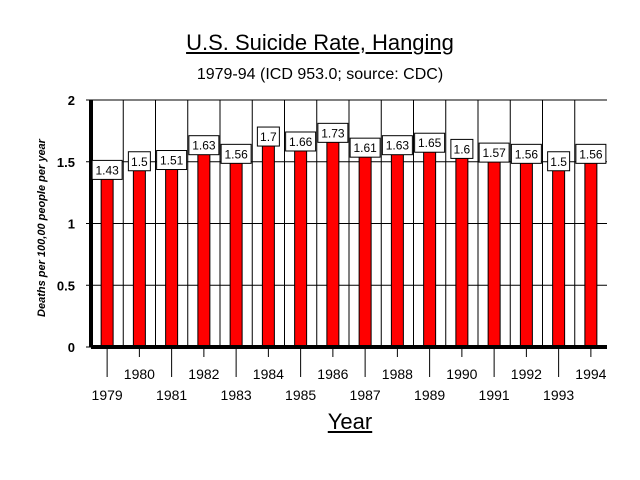 This screenshot has height=480, width=640. What do you see at coordinates (268, 374) in the screenshot?
I see `x-tick-label: 1984` at bounding box center [268, 374].